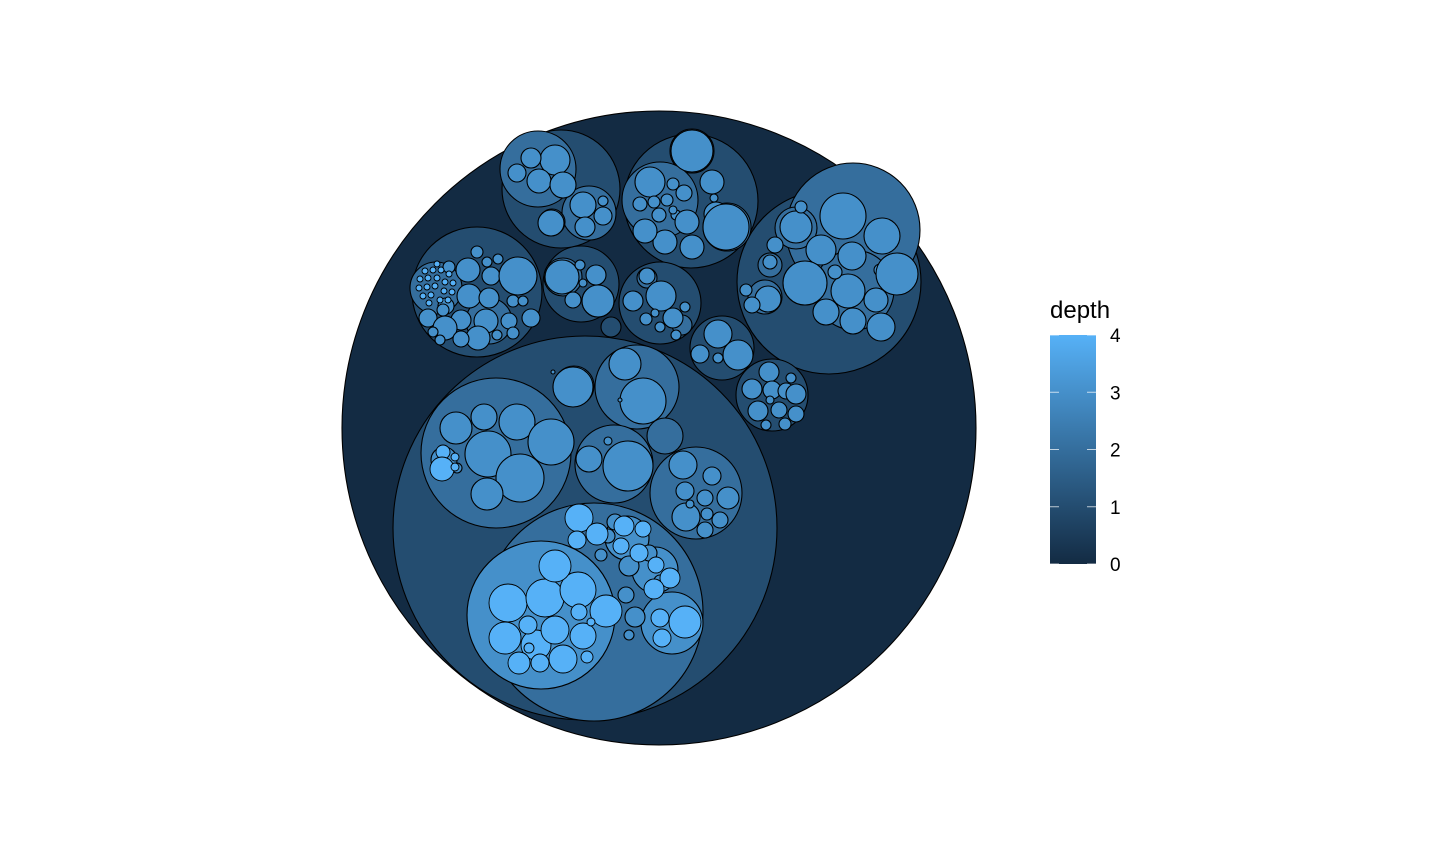 The width and height of the screenshot is (1440, 864). I want to click on legend-title: depth, so click(1080, 310).